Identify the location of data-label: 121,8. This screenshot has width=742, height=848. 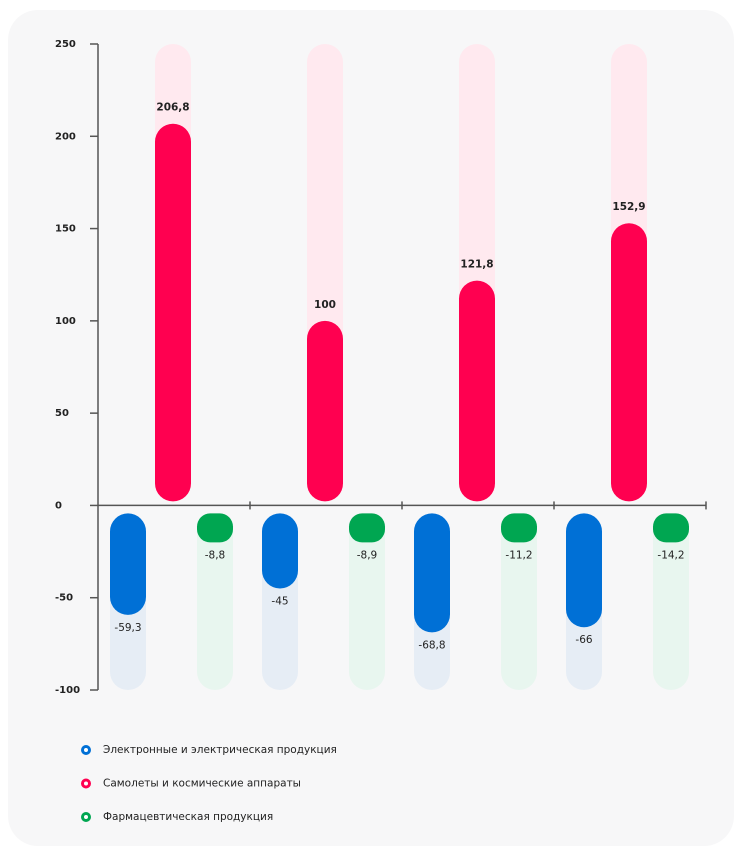
(476, 265).